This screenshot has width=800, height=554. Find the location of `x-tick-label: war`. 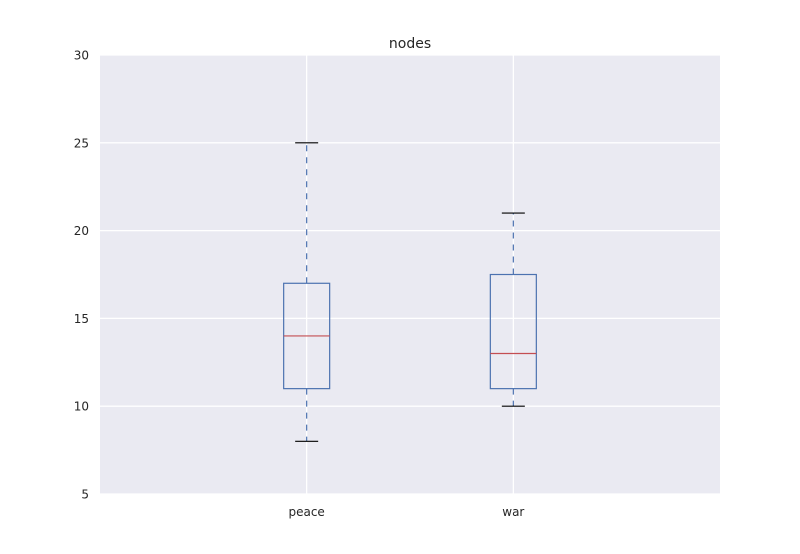

x-tick-label: war is located at coordinates (513, 512).